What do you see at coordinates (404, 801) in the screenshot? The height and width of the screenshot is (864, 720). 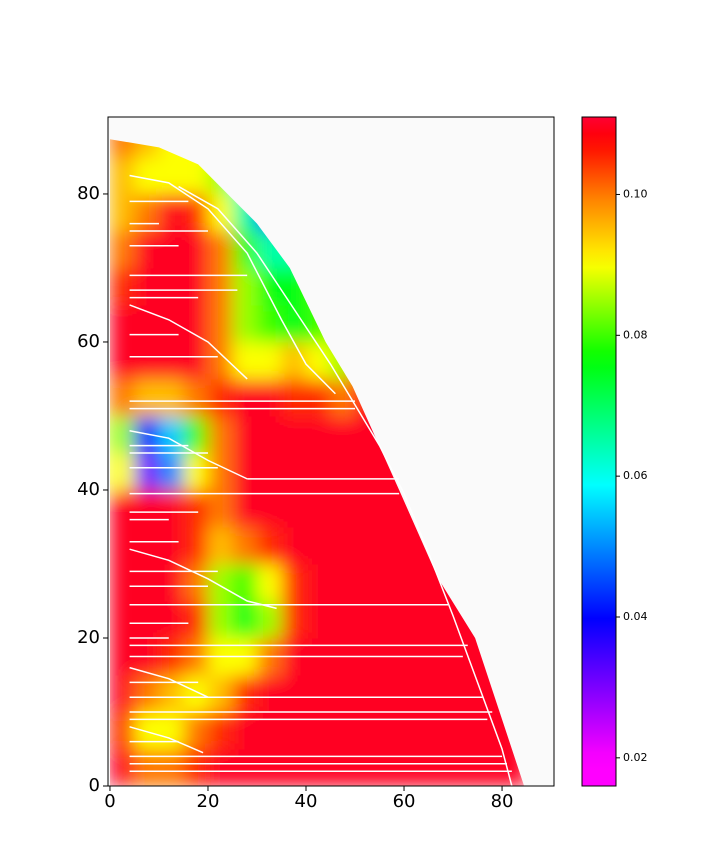 I see `x-tick-label: 60` at bounding box center [404, 801].